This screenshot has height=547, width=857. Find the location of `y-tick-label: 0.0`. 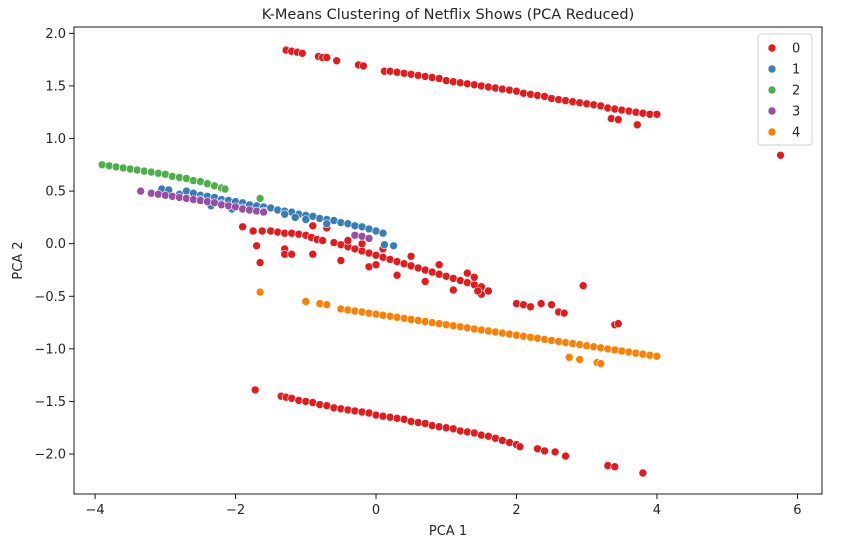

y-tick-label: 0.0 is located at coordinates (55, 244).